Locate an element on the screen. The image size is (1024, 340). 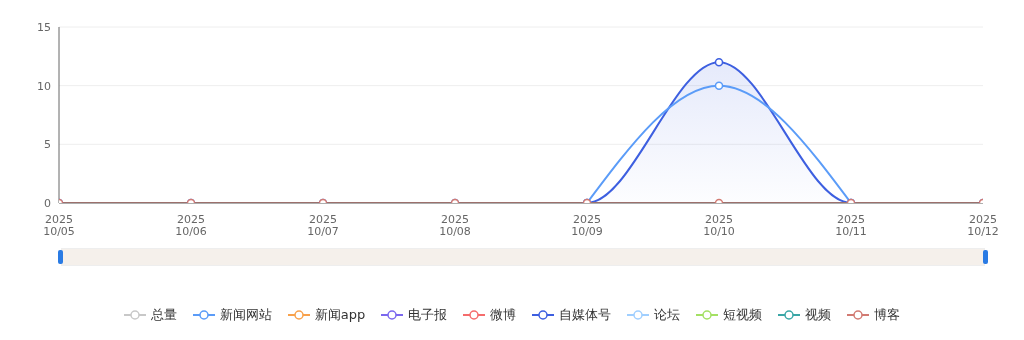
legend-label: 自媒体号 is located at coordinates (585, 315).